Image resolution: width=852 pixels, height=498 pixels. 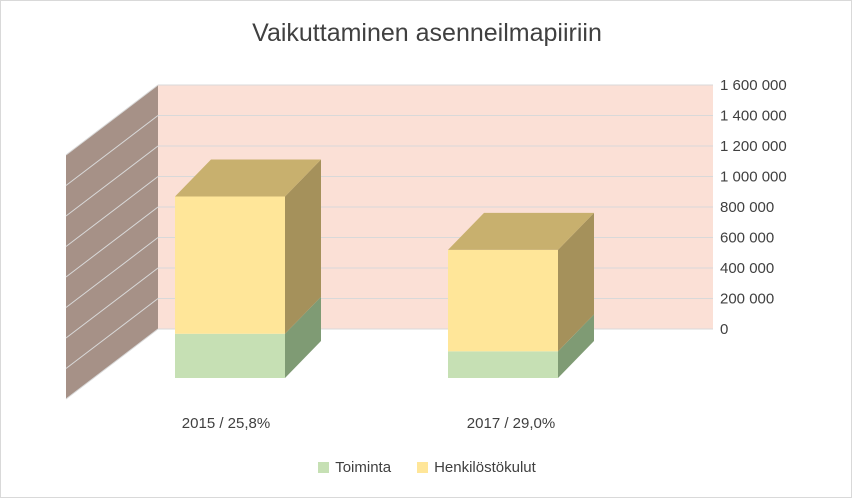 What do you see at coordinates (753, 177) in the screenshot?
I see `y-tick-label: 1 000 000` at bounding box center [753, 177].